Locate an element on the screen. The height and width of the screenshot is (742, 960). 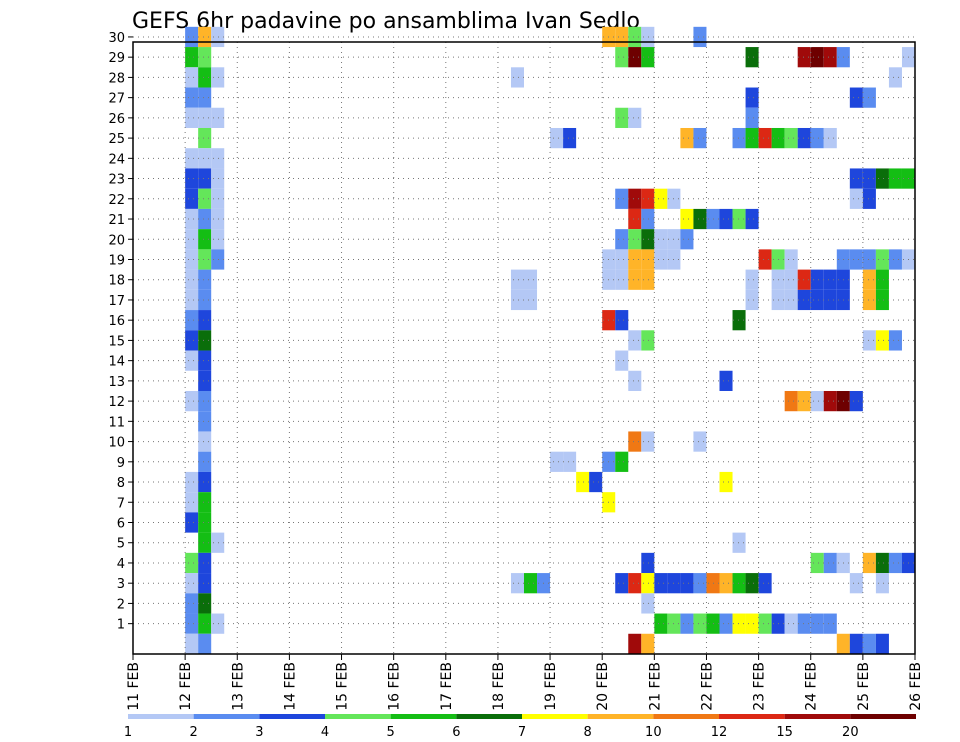
y-tick-label: 9 is located at coordinates (121, 463).